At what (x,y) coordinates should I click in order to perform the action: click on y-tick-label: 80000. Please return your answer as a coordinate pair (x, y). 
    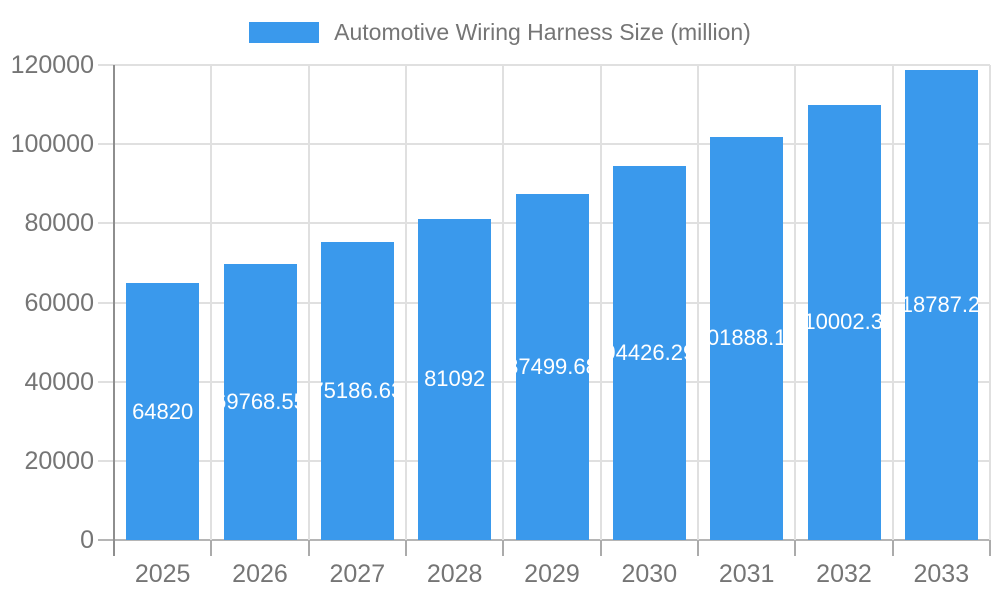
    Looking at the image, I should click on (59, 223).